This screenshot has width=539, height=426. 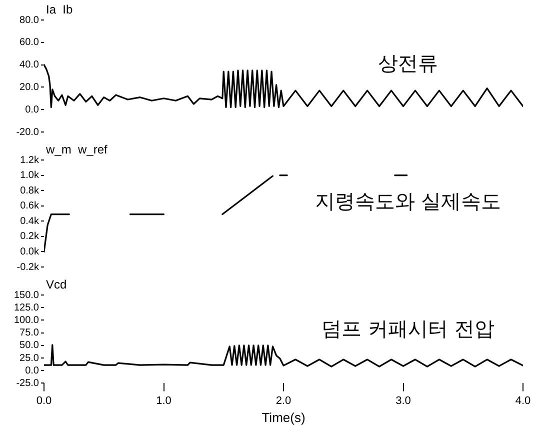 What do you see at coordinates (28, 383) in the screenshot?
I see `y-tick-label: -25.0` at bounding box center [28, 383].